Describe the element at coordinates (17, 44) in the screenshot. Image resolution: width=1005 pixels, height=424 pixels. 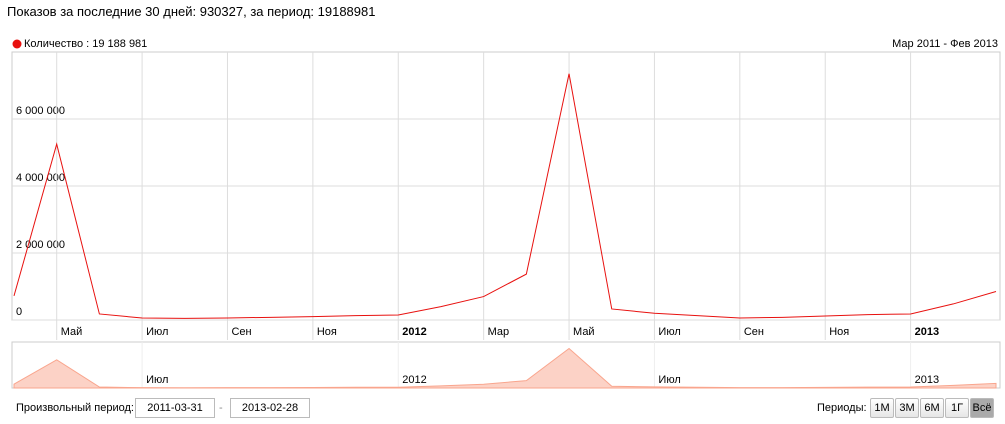
I see `legend-marker` at that location.